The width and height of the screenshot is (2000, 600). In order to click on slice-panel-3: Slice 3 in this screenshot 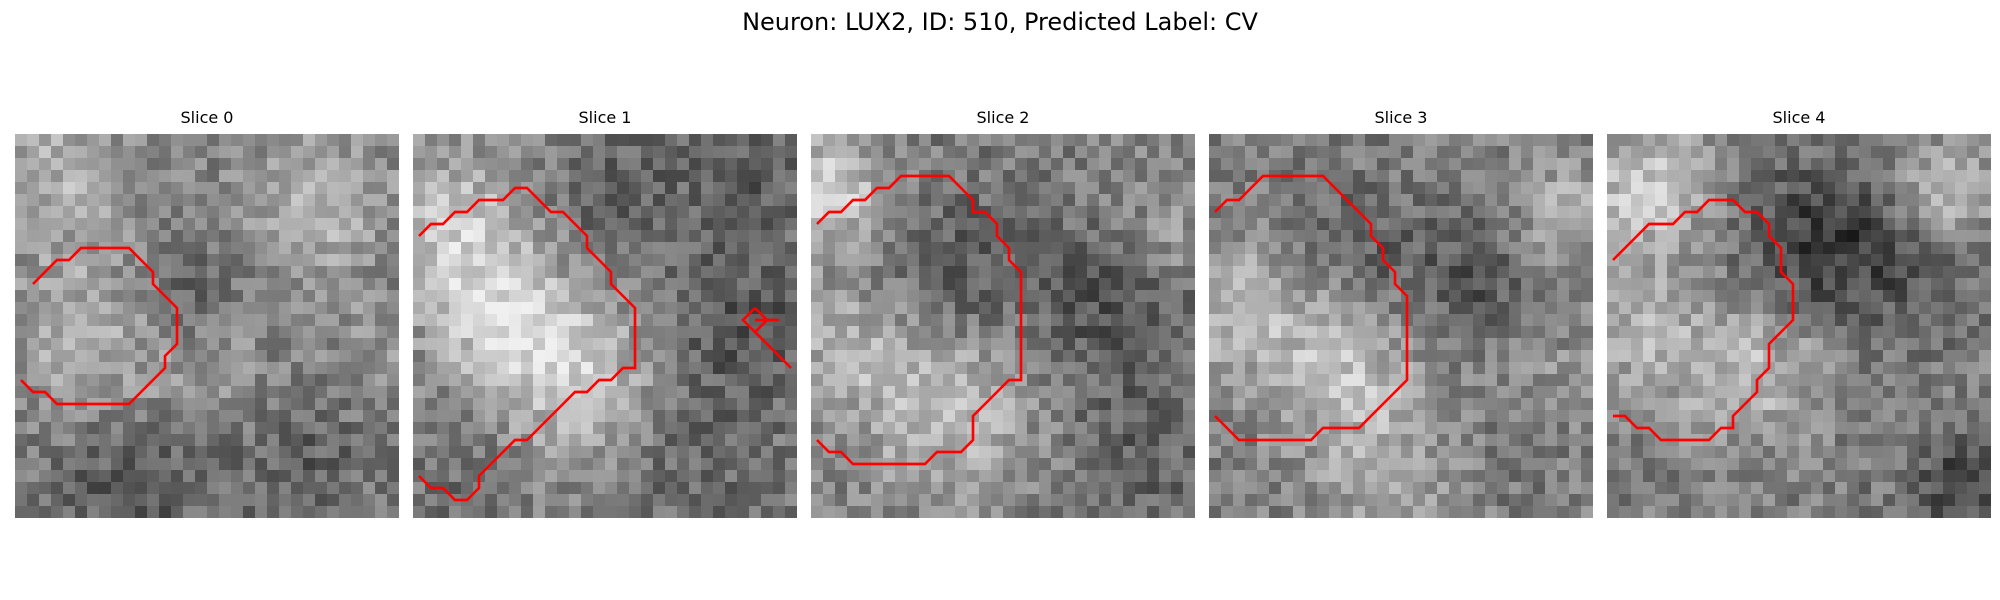, I will do `click(1401, 313)`.